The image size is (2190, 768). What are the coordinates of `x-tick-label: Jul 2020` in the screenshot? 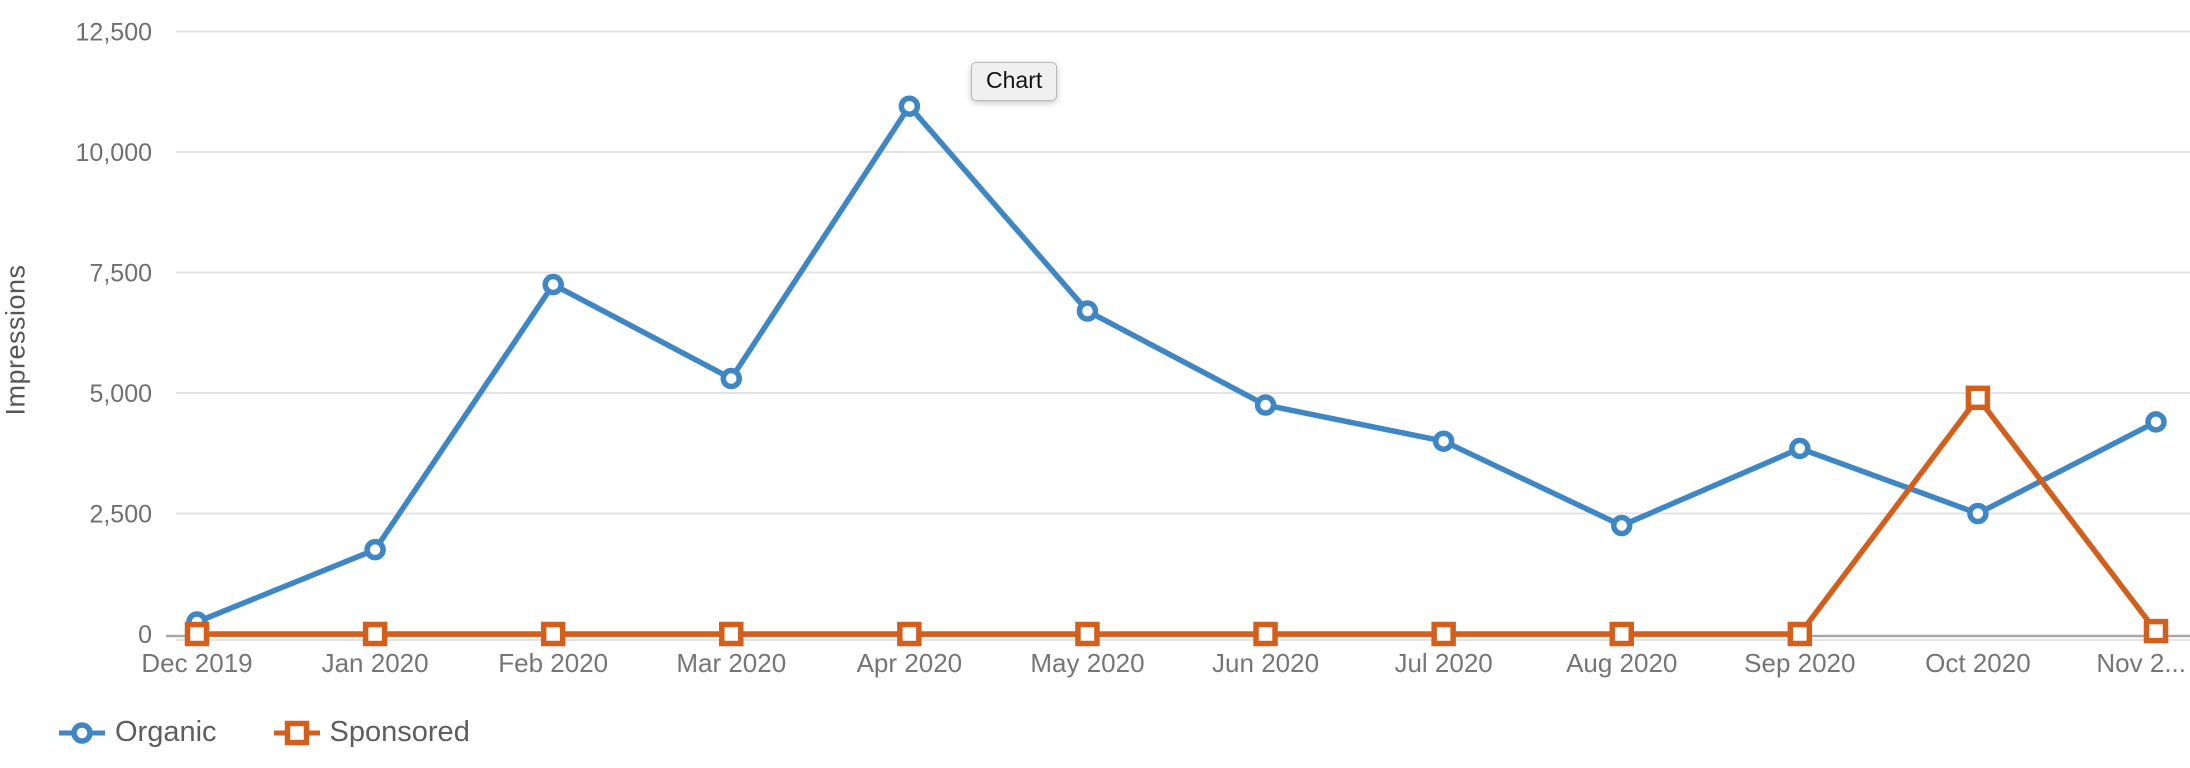 It's located at (1443, 663).